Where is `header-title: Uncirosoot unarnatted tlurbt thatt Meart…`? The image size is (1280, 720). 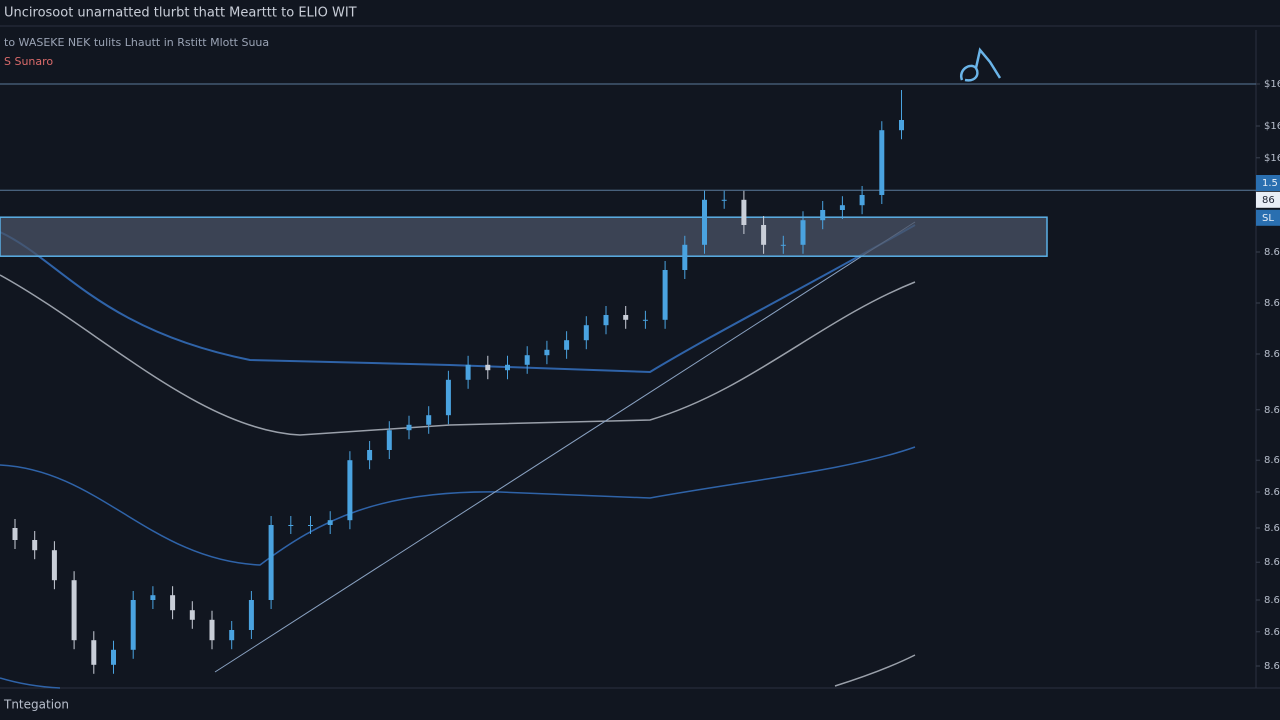 header-title: Uncirosoot unarnatted tlurbt thatt Meart… is located at coordinates (180, 13).